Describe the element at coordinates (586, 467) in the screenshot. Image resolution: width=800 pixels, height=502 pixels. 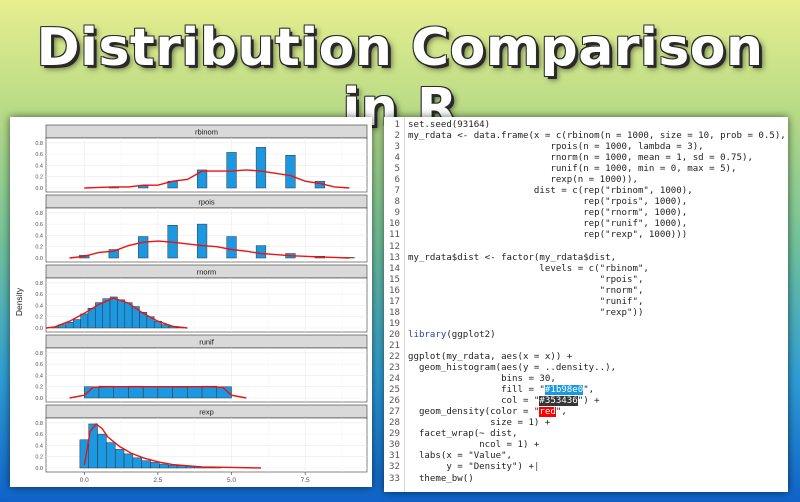
I see `code-line: 32 y = "Density") +|` at that location.